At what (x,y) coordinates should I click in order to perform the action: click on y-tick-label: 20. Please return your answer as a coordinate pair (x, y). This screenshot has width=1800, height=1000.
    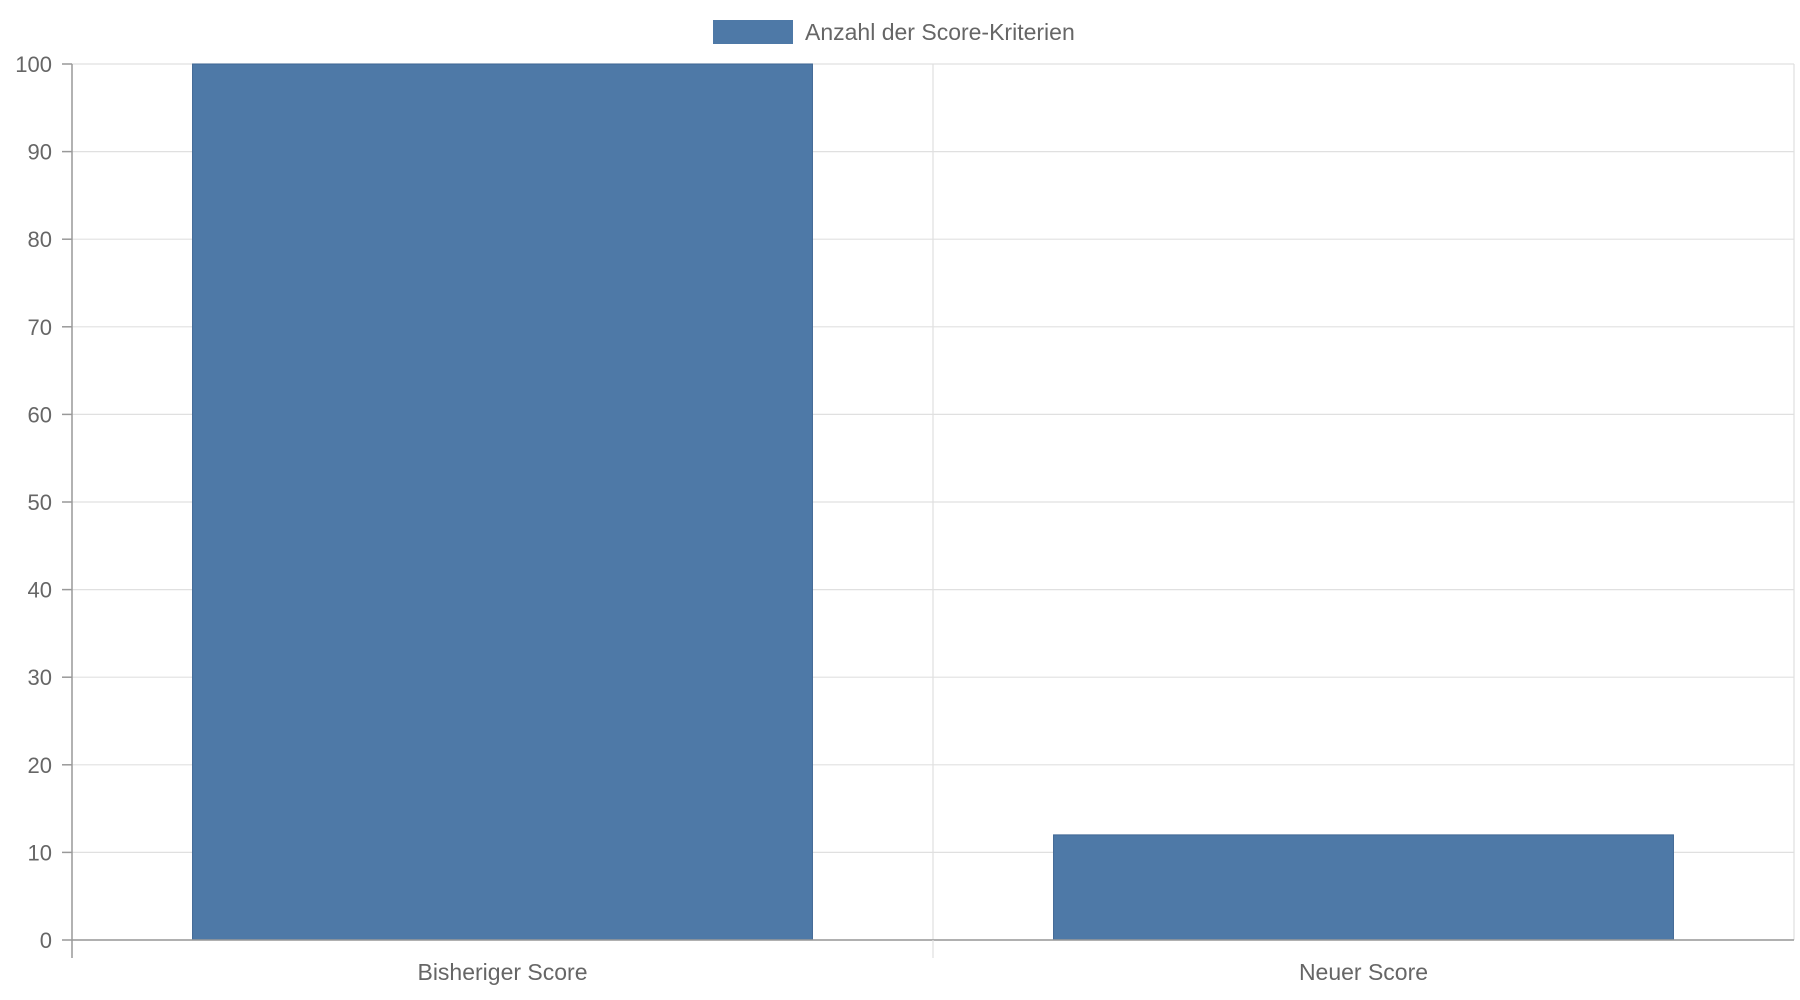
    Looking at the image, I should click on (40, 765).